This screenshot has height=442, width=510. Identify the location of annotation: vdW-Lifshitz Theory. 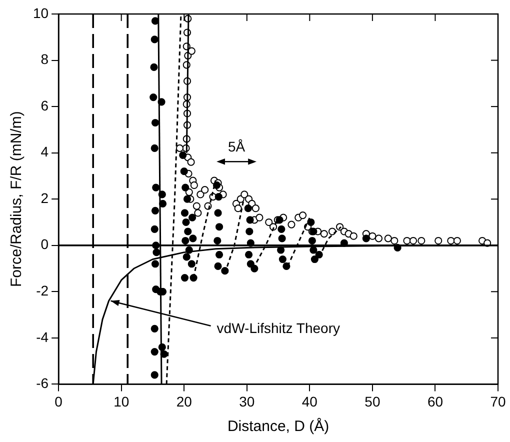
(278, 328).